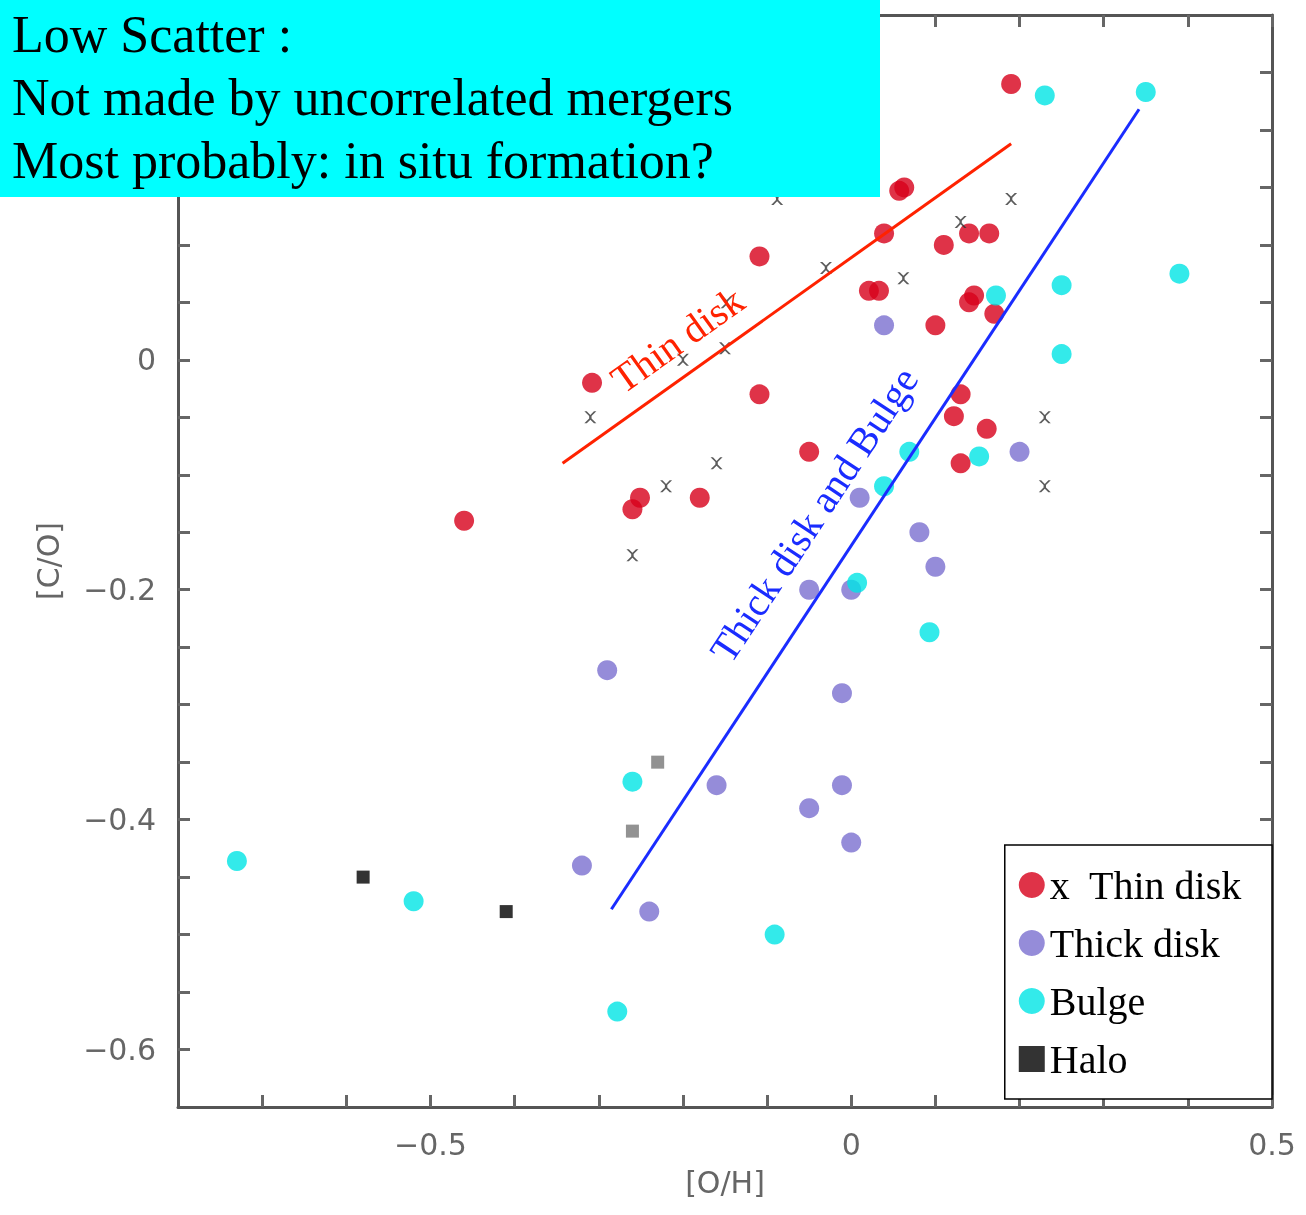  I want to click on y-tick-label: −0.2, so click(119, 590).